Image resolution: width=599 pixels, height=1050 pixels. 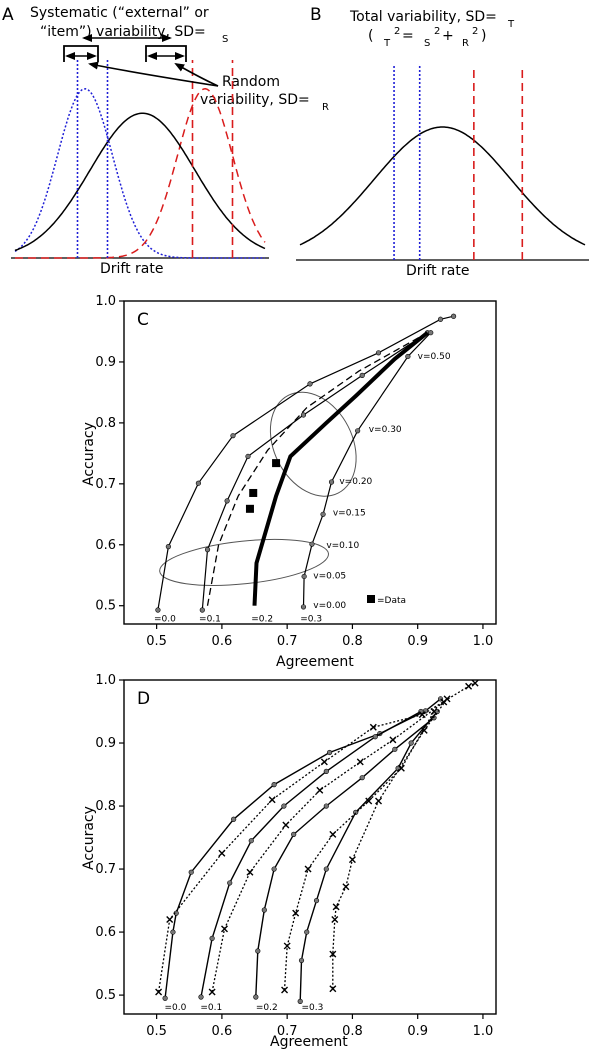 I want to click on drift-label-5: v=0.10, so click(x=342, y=546).